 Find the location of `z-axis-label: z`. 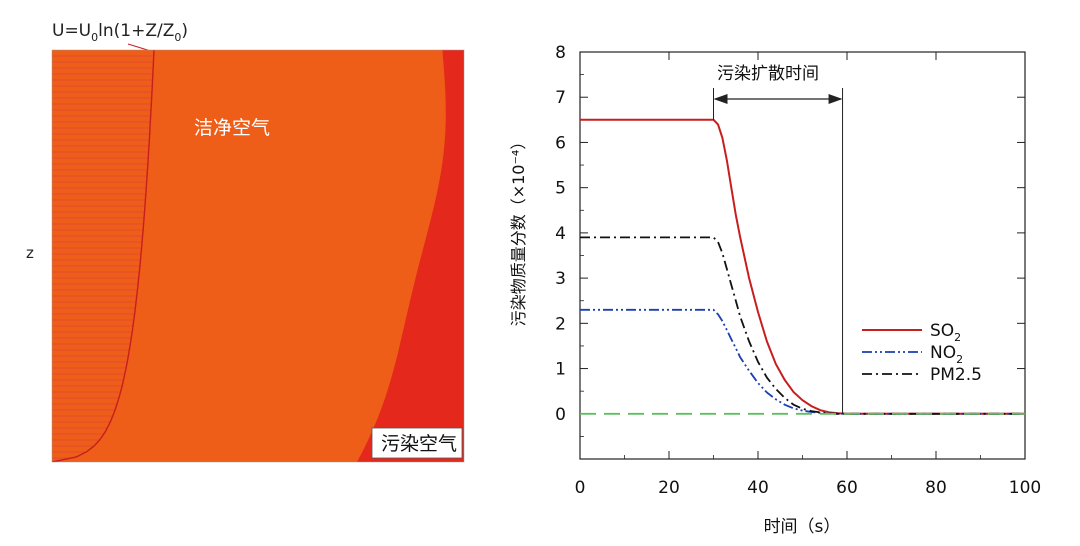

z-axis-label: z is located at coordinates (30, 253).